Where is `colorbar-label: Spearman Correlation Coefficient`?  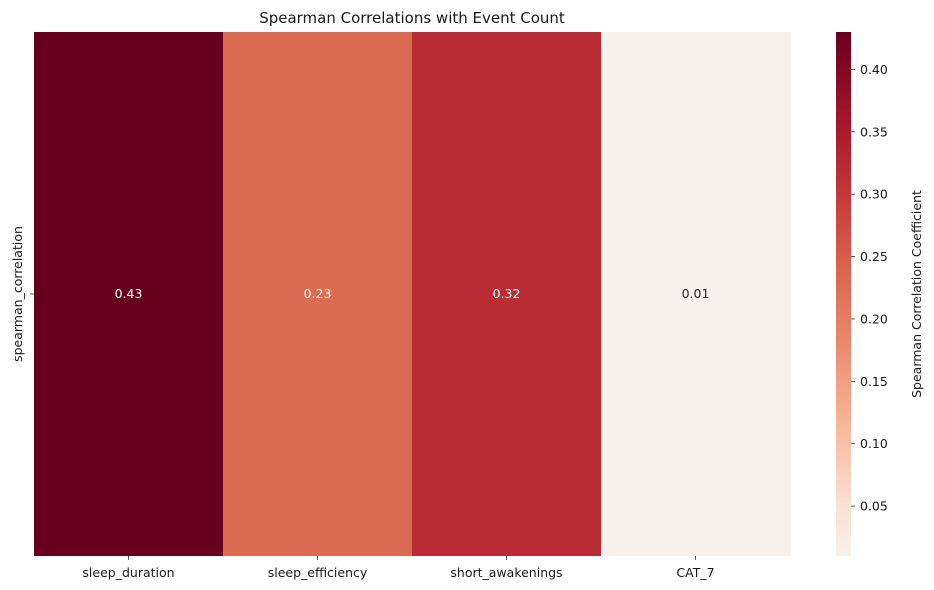 colorbar-label: Spearman Correlation Coefficient is located at coordinates (916, 294).